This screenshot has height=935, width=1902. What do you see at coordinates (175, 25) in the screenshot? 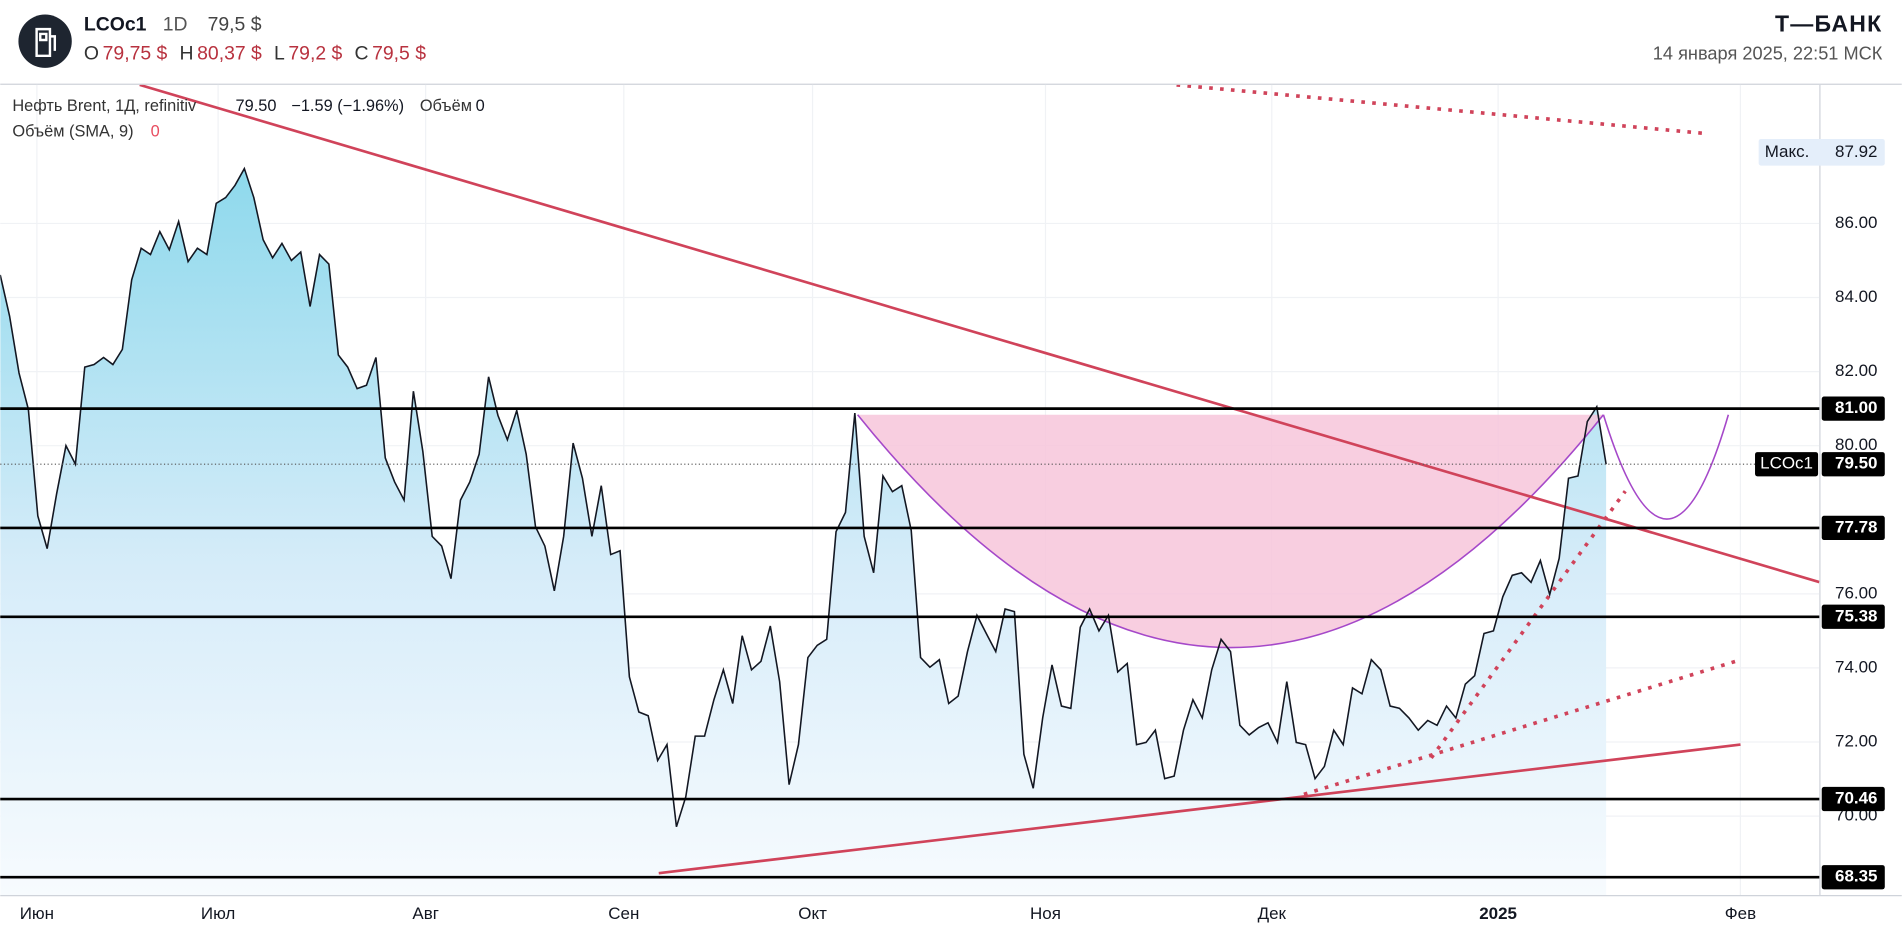
I see `interval: 1D` at bounding box center [175, 25].